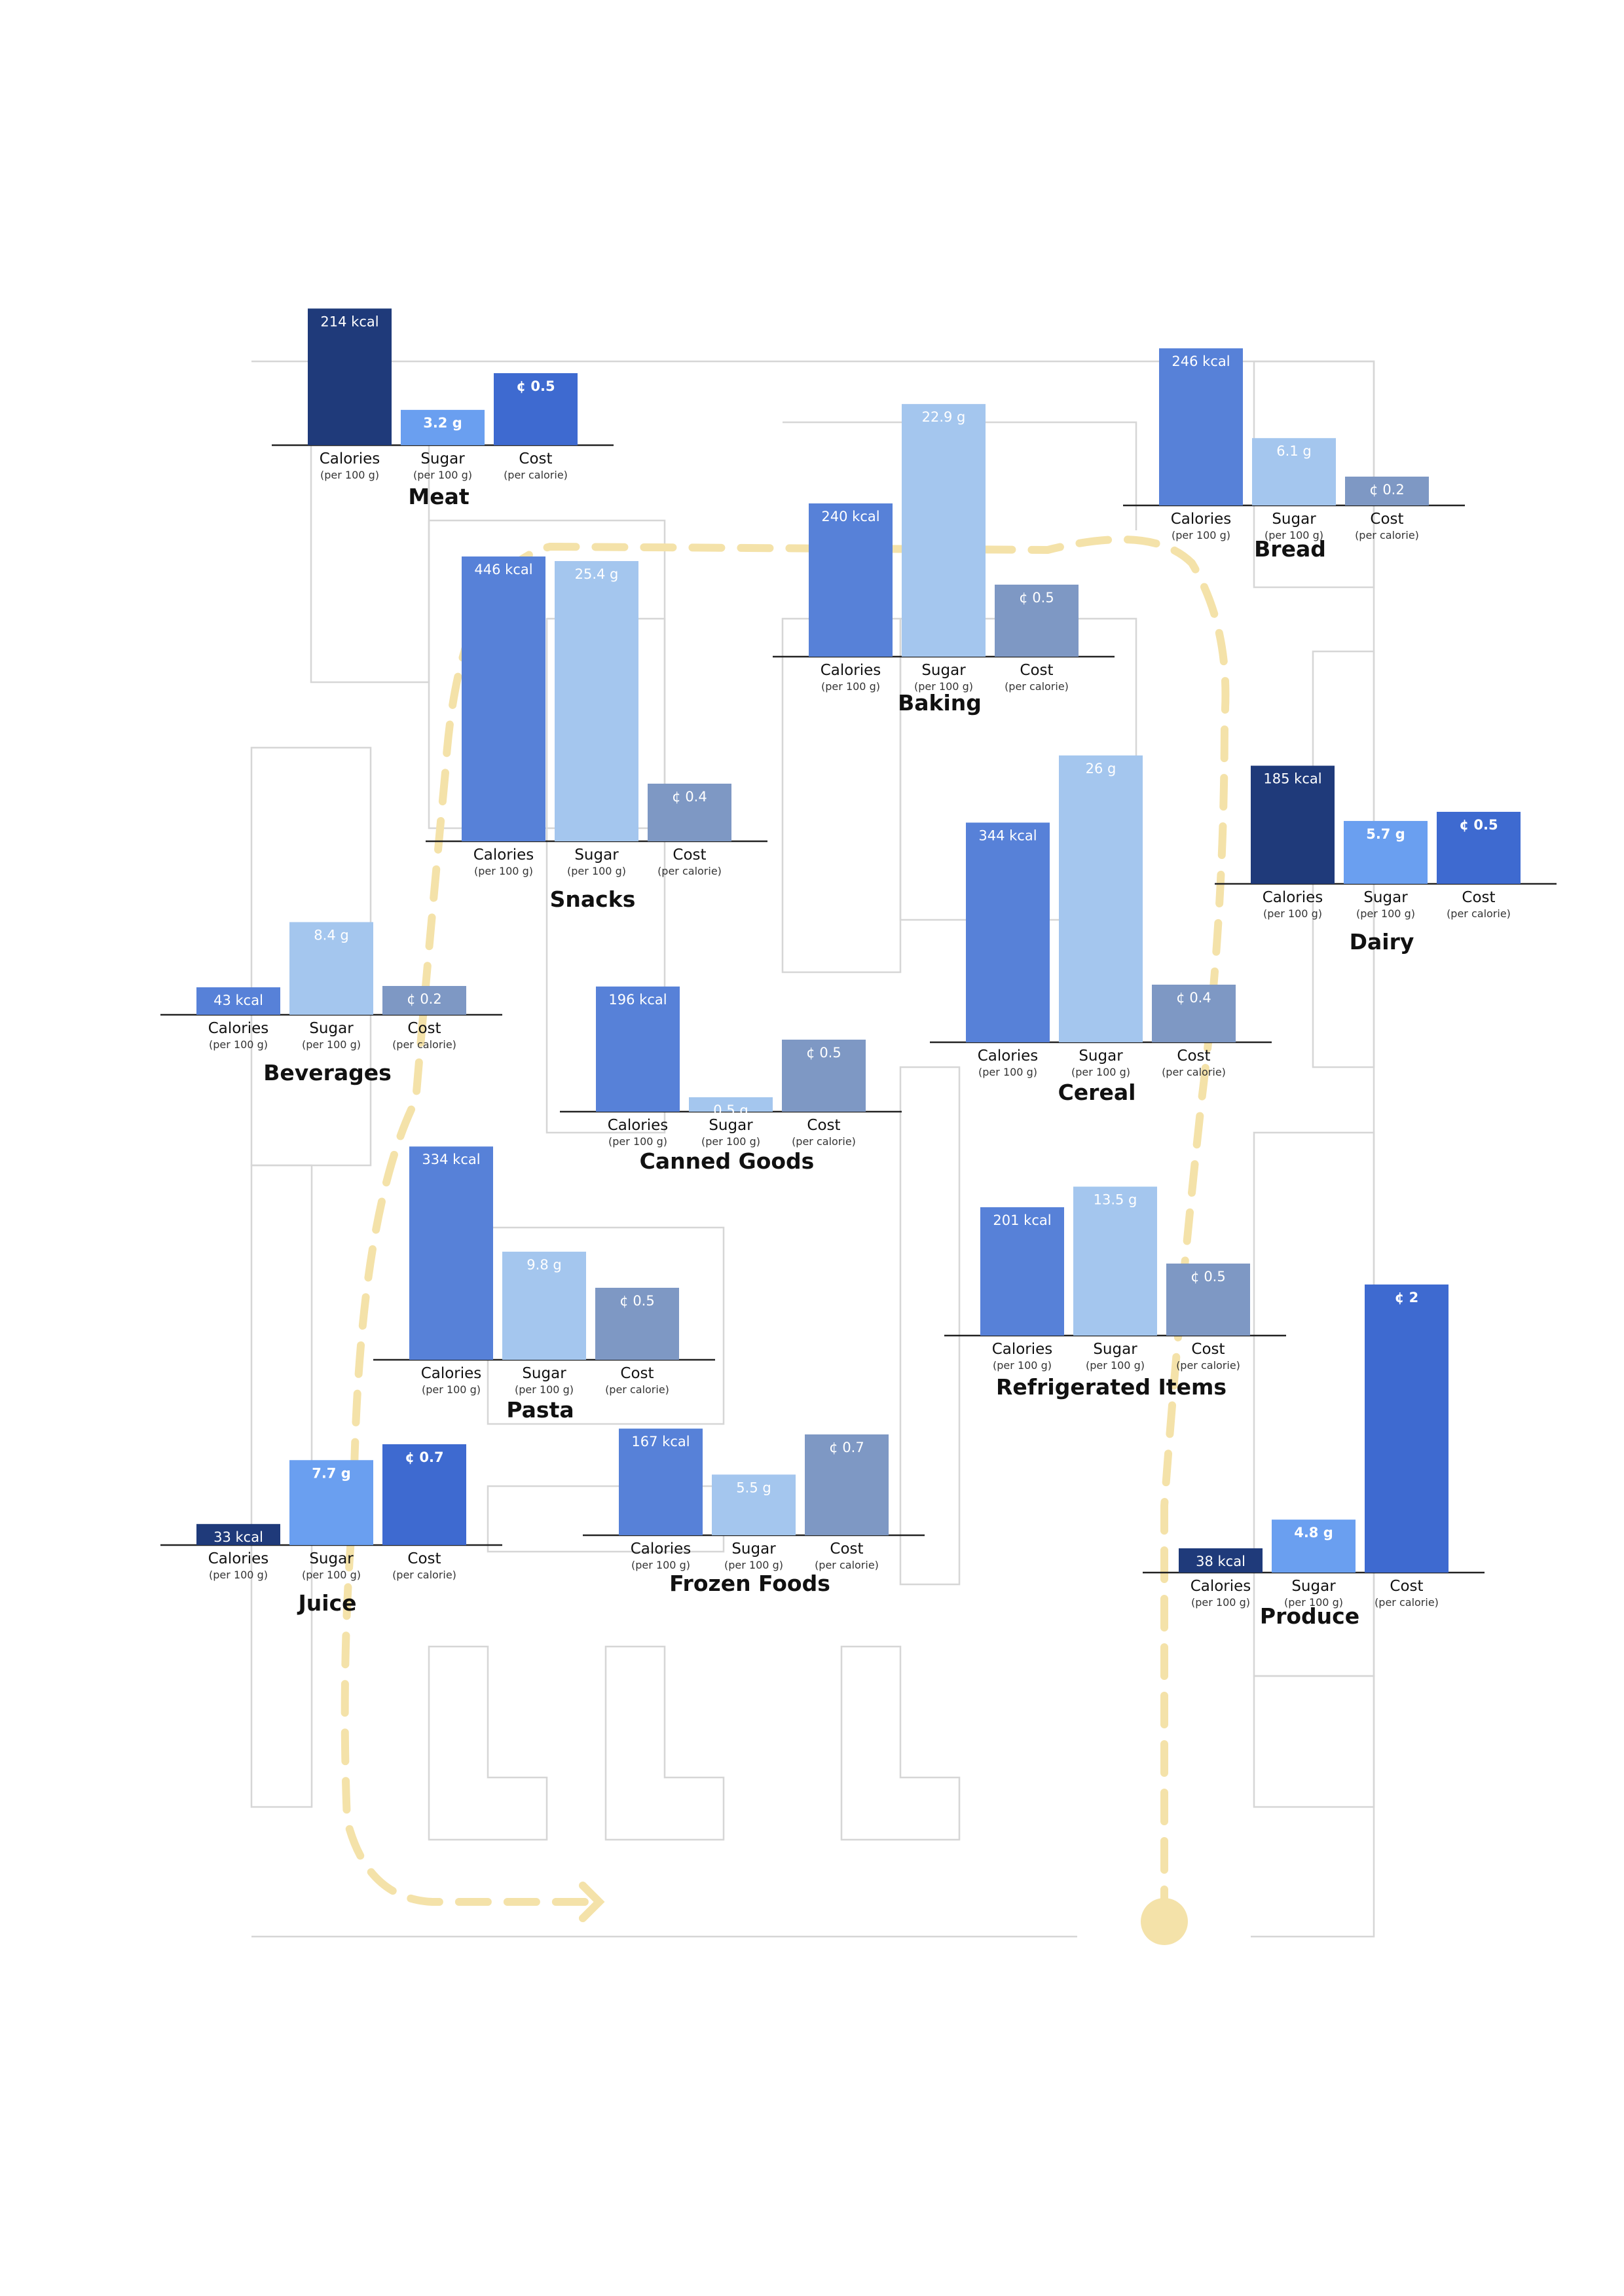 The height and width of the screenshot is (2296, 1624). What do you see at coordinates (331, 1502) in the screenshot?
I see `bar-juice-sugar` at bounding box center [331, 1502].